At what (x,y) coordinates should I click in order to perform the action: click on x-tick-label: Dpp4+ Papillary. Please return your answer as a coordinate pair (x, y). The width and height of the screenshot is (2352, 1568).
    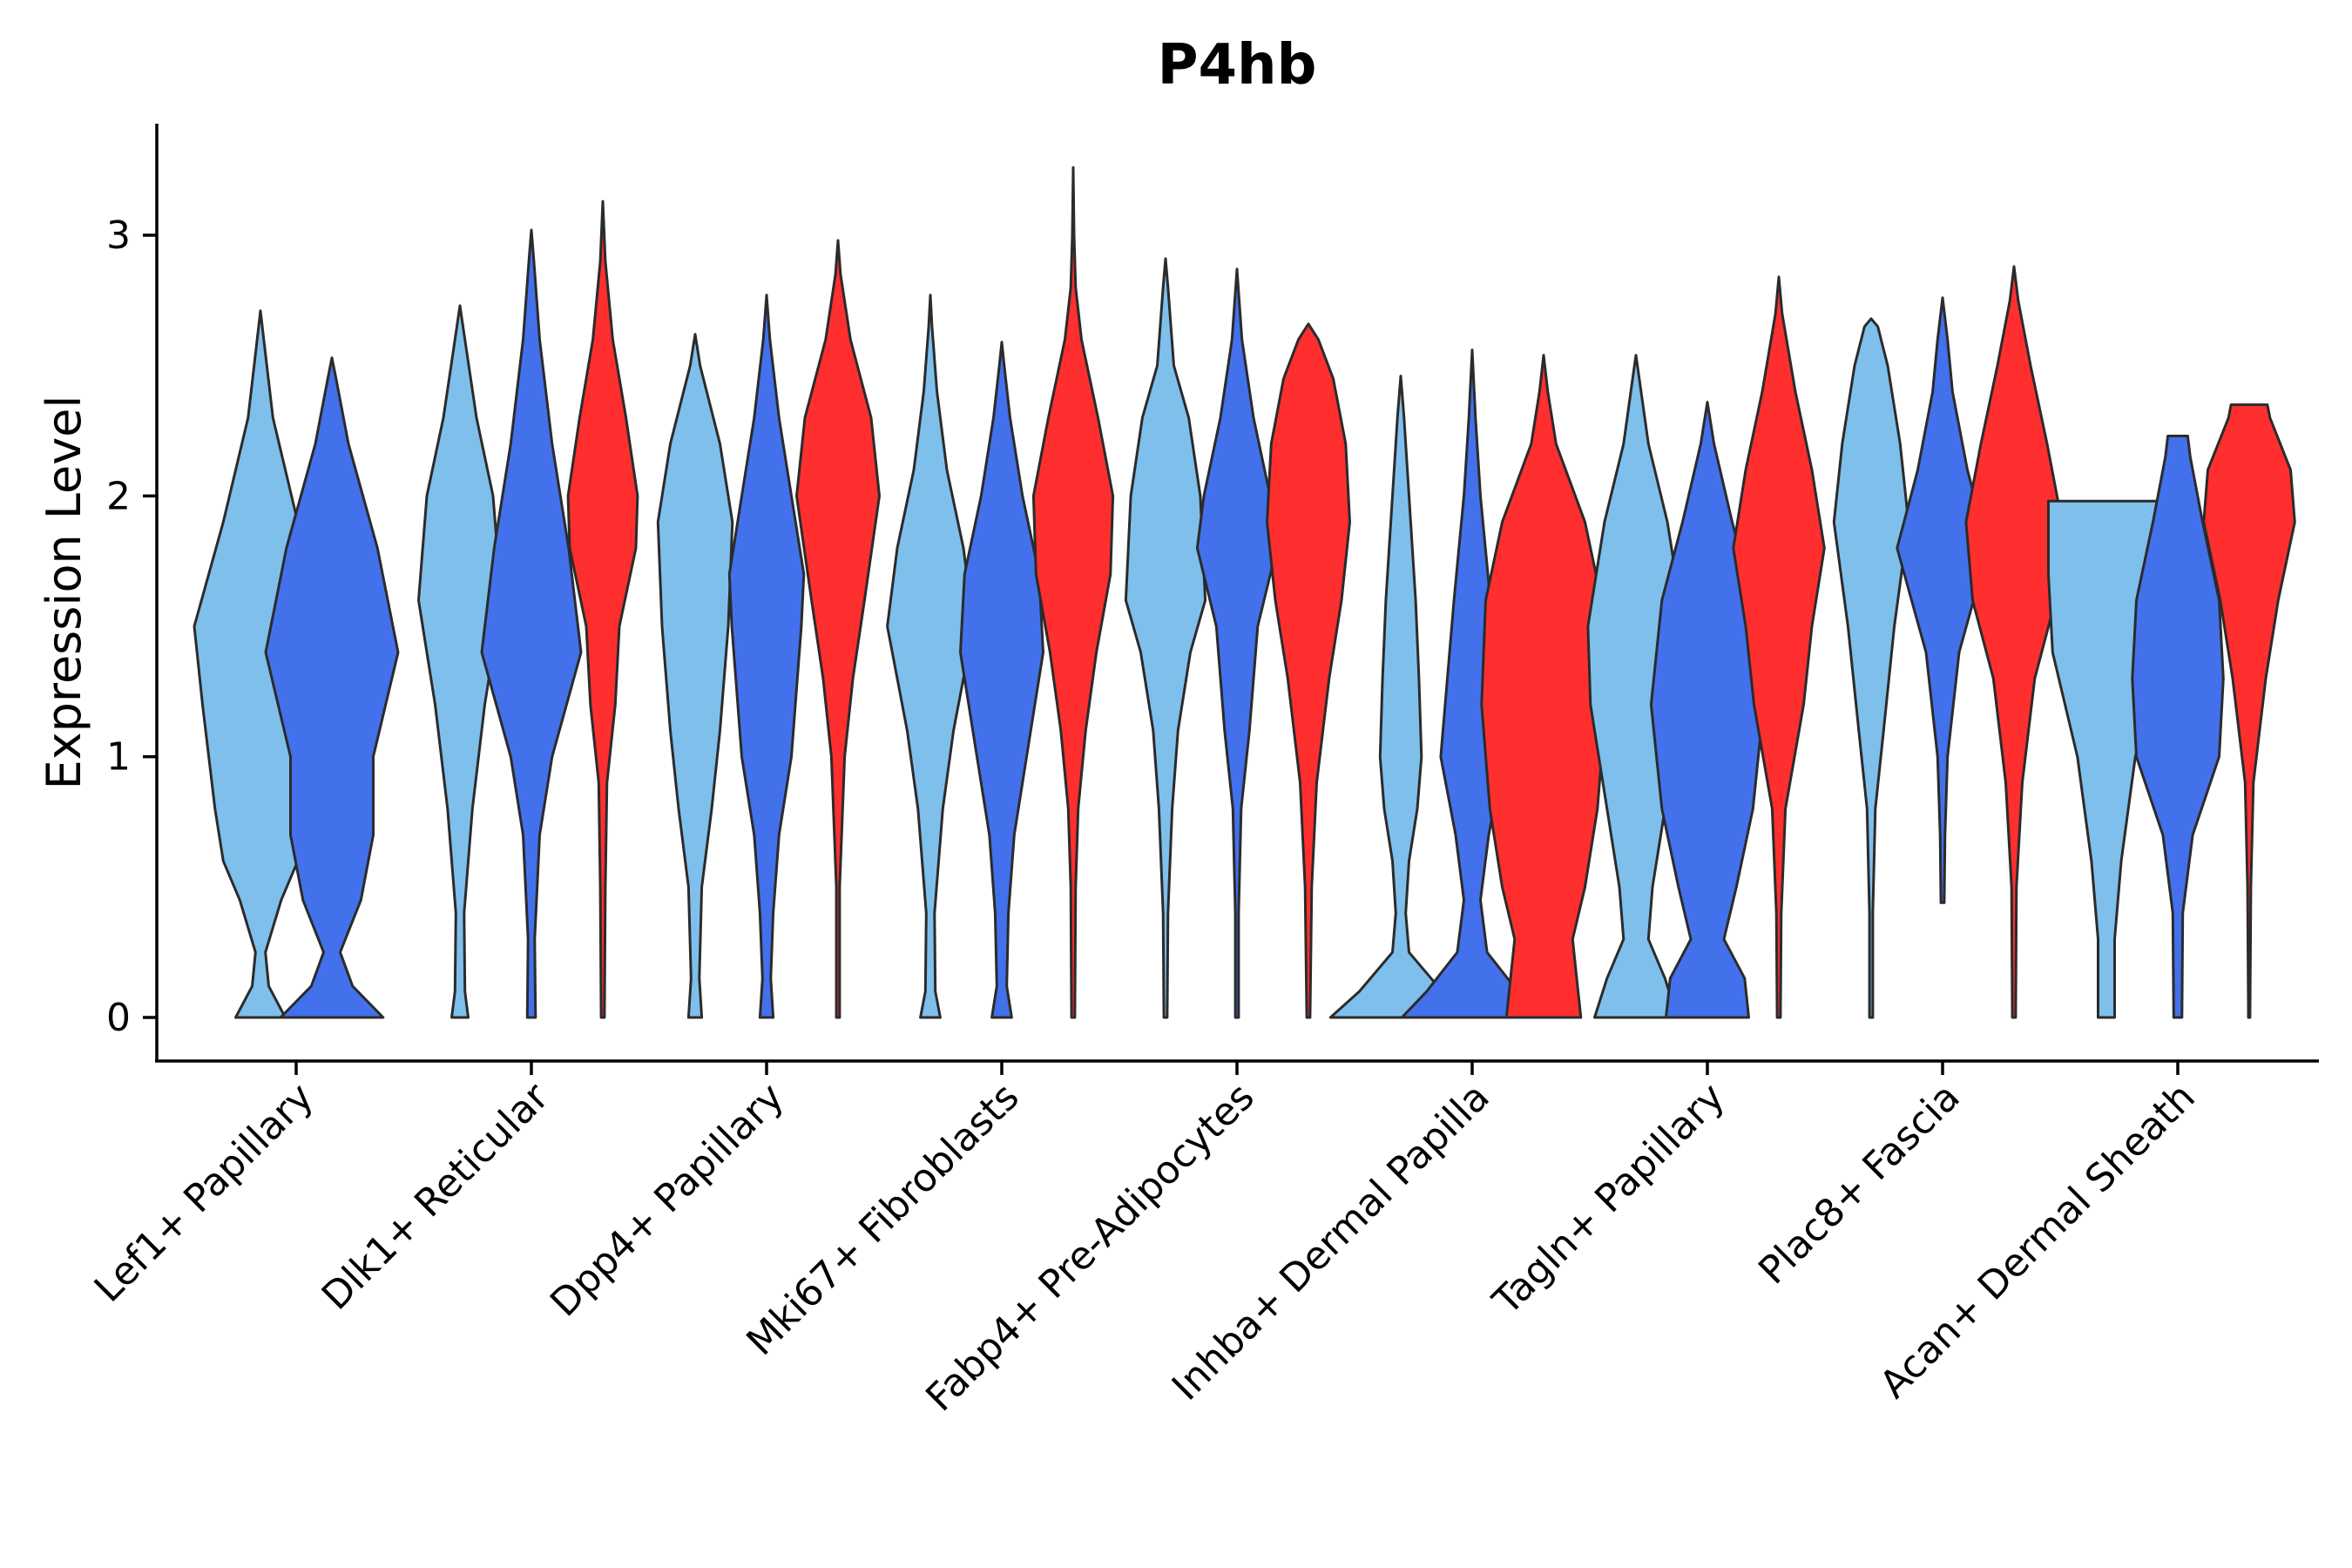
    Looking at the image, I should click on (667, 1201).